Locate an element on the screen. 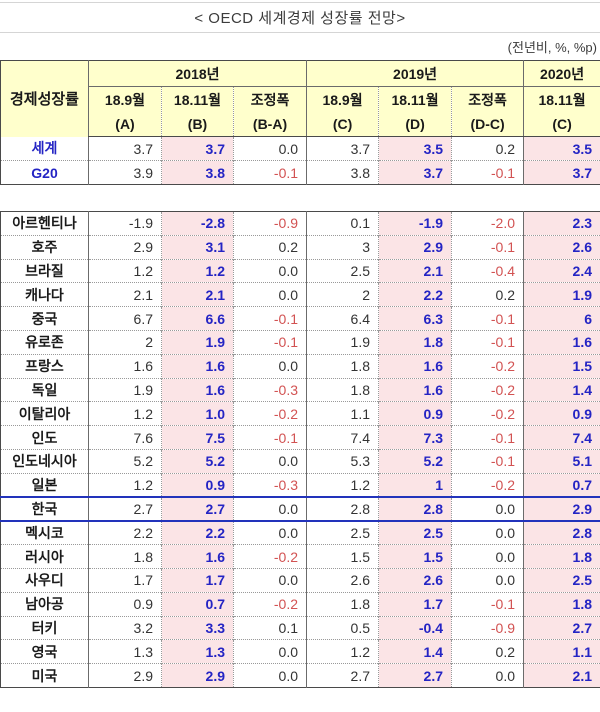 This screenshot has width=600, height=712. value-cell: 1.9 is located at coordinates (561, 294).